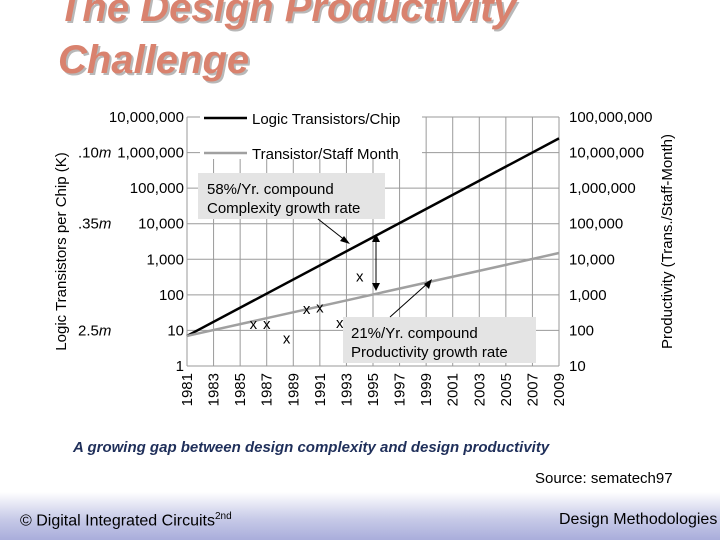  Describe the element at coordinates (117, 521) in the screenshot. I see `footer-course-text: © Digital Integrated Circuits` at that location.